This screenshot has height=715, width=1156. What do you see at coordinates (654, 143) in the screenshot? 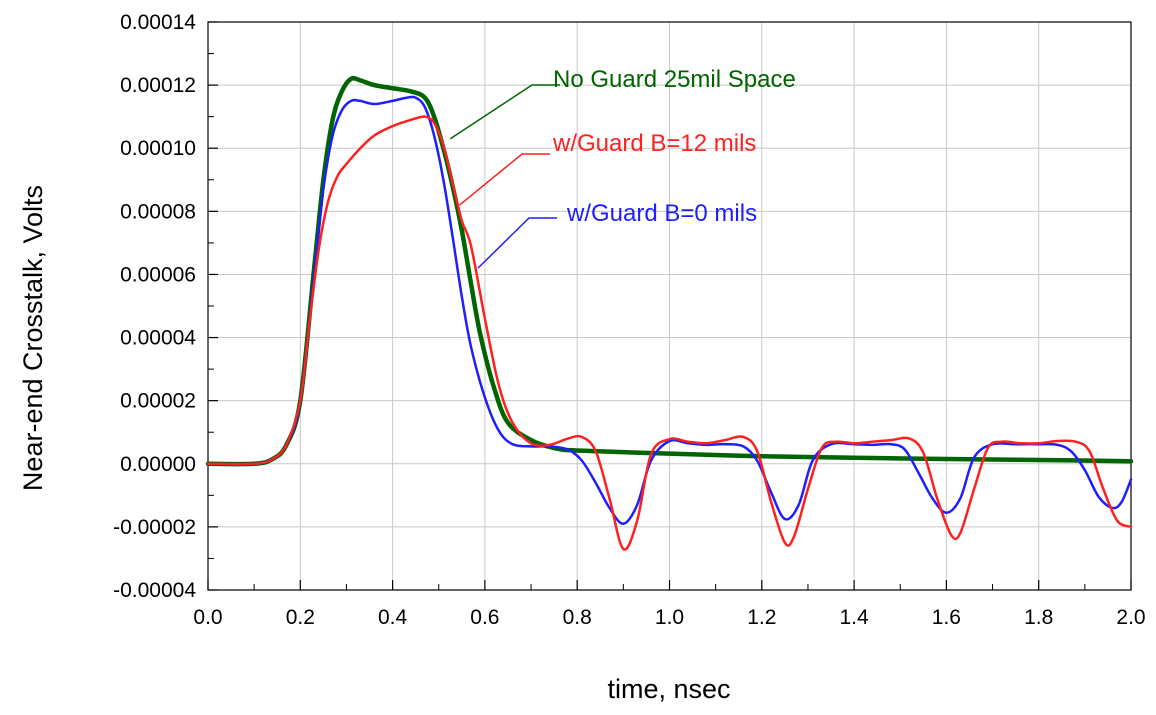
I see `series-annotation-label: w/Guard B=12 mils` at bounding box center [654, 143].